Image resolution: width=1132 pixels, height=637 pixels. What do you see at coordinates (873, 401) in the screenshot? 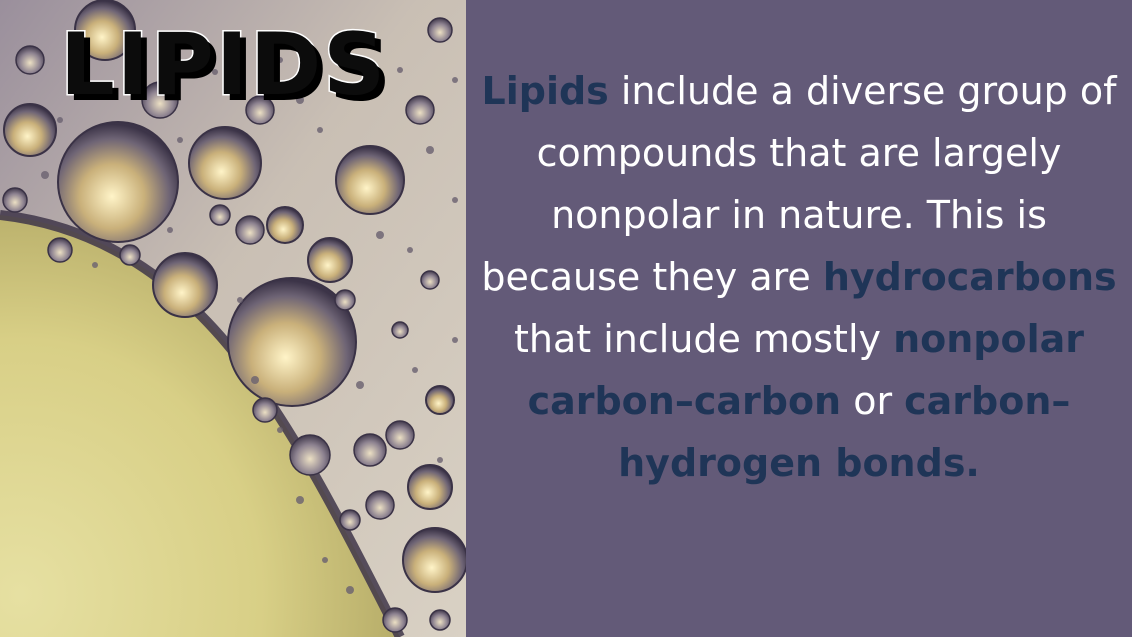
I see `description-text-3: or` at bounding box center [873, 401].